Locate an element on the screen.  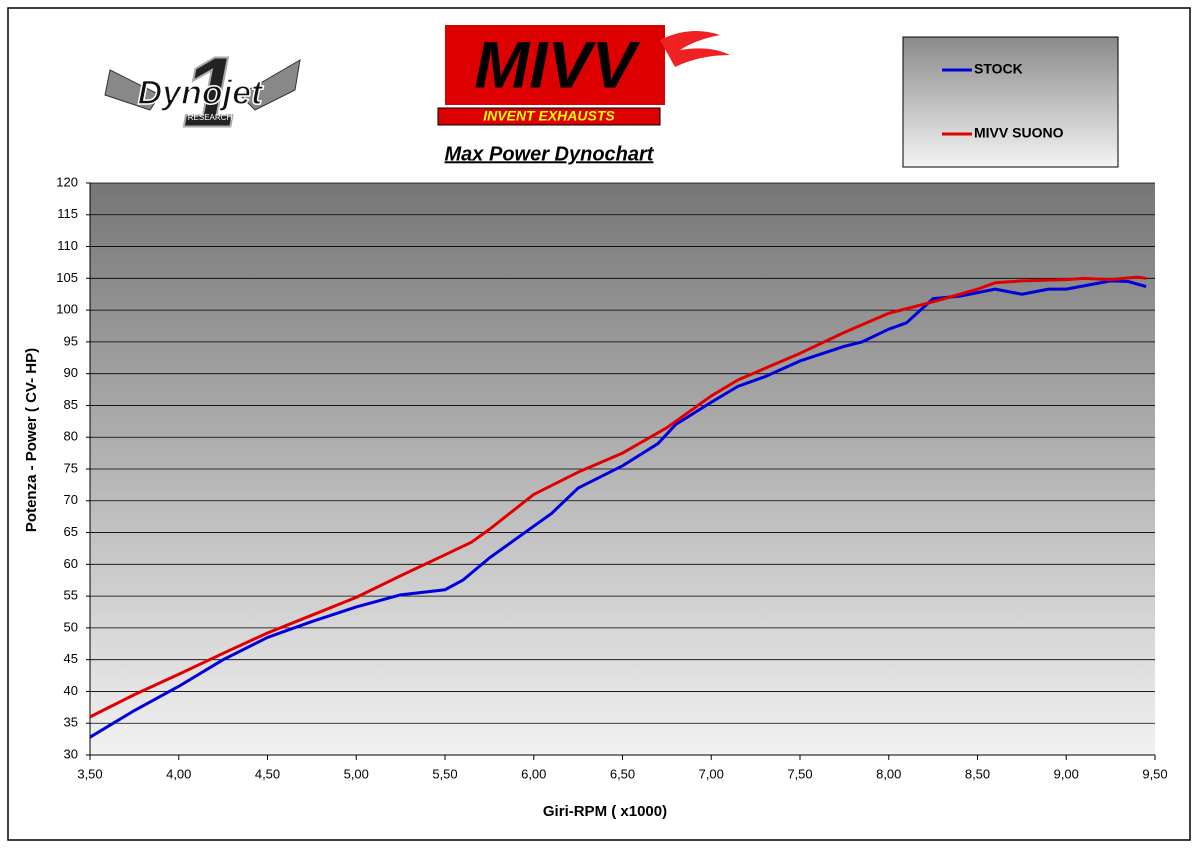
logo-left: 1 Dynojet RESEARCH is located at coordinates (202, 92).